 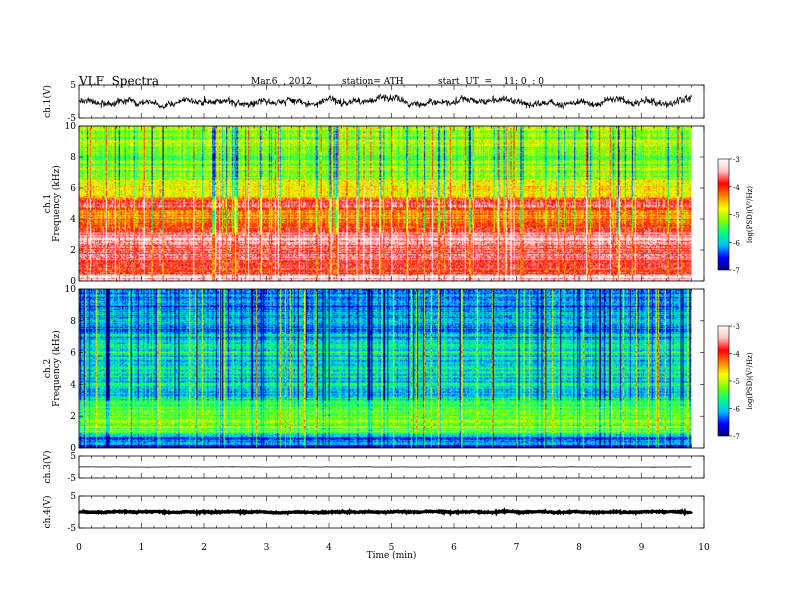 I want to click on x-tick-label: 4, so click(x=329, y=548).